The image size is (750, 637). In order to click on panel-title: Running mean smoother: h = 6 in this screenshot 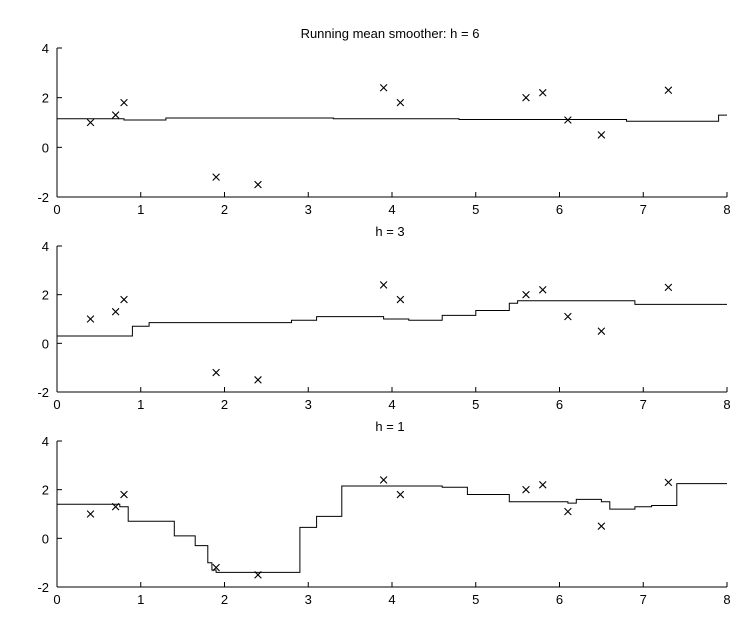, I will do `click(390, 33)`.